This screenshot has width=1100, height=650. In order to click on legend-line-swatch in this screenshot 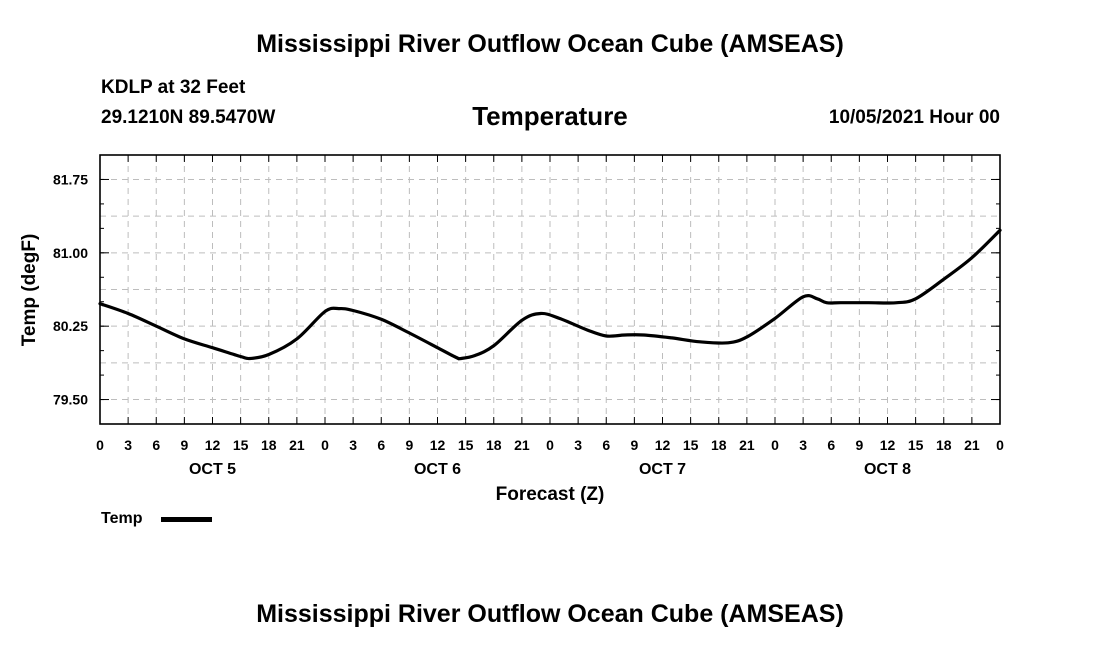, I will do `click(186, 519)`.